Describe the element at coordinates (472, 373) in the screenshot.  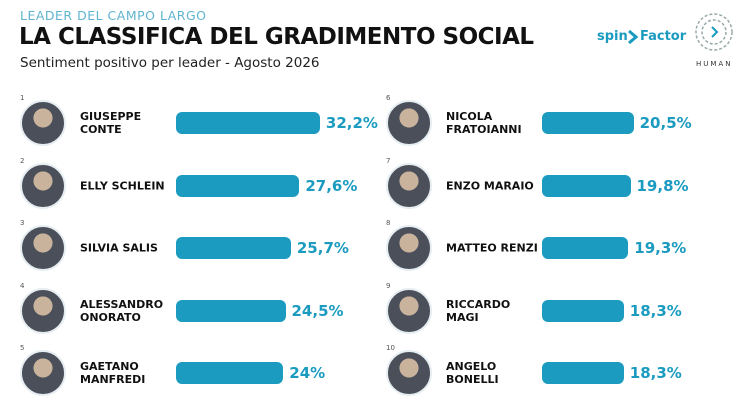
I see `leader-name: ANGELO BONELLI` at that location.